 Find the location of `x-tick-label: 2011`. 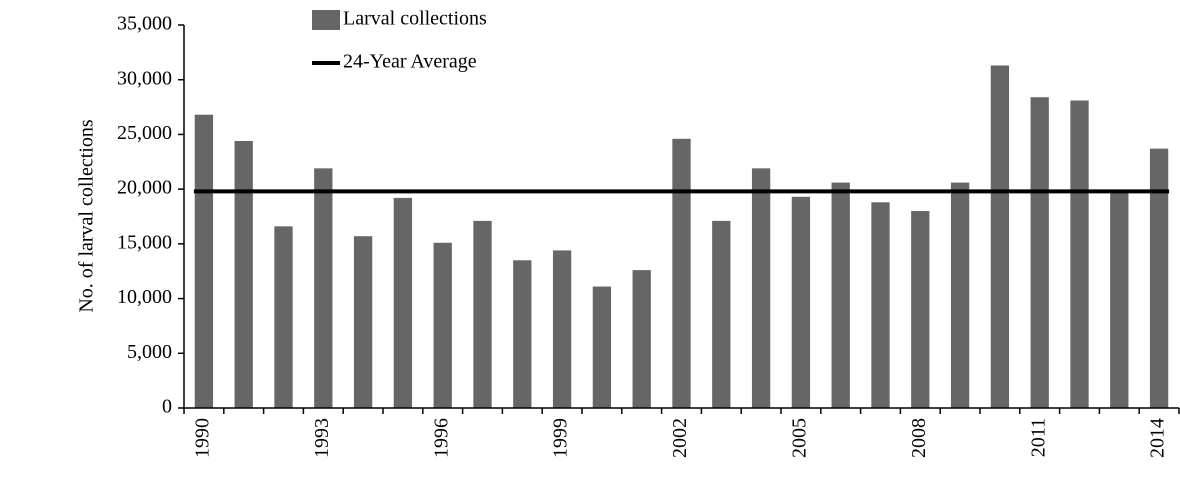

x-tick-label: 2011 is located at coordinates (1038, 437).